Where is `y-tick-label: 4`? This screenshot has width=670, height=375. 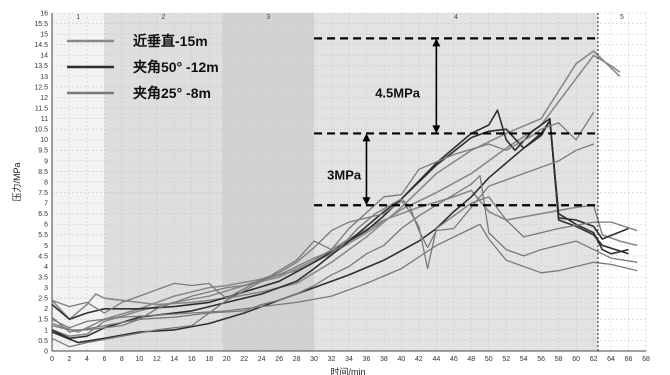
y-tick-label: 4 is located at coordinates (46, 267).